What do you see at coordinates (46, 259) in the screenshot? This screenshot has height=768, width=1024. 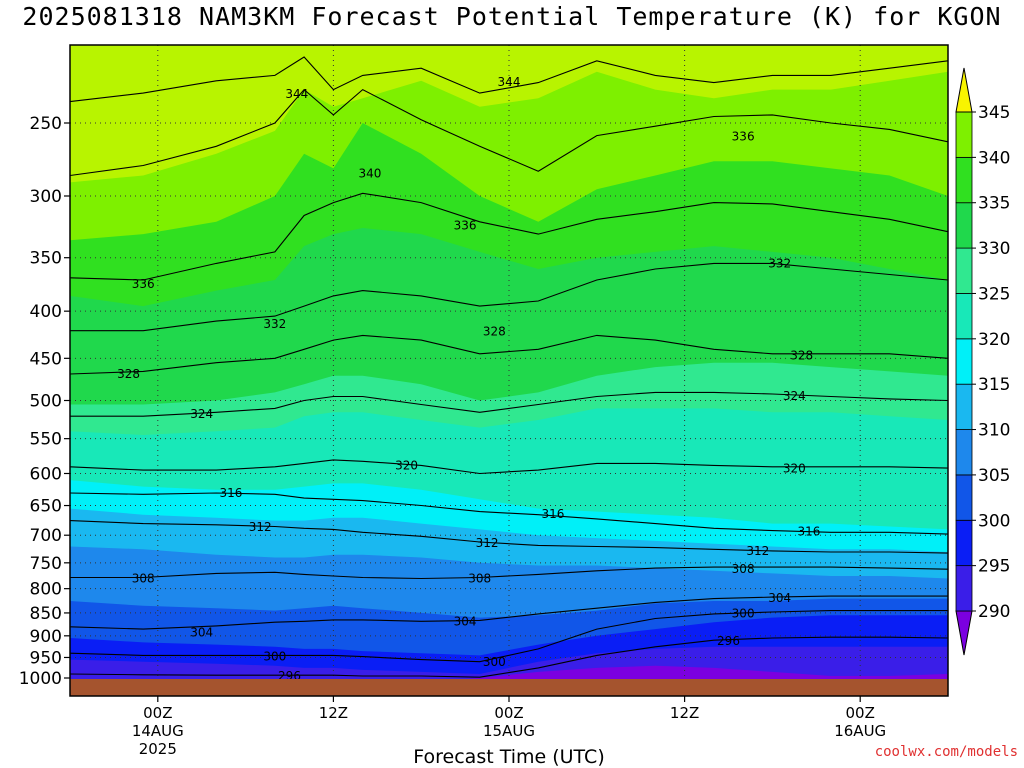 I see `y-tick-label: 350` at bounding box center [46, 259].